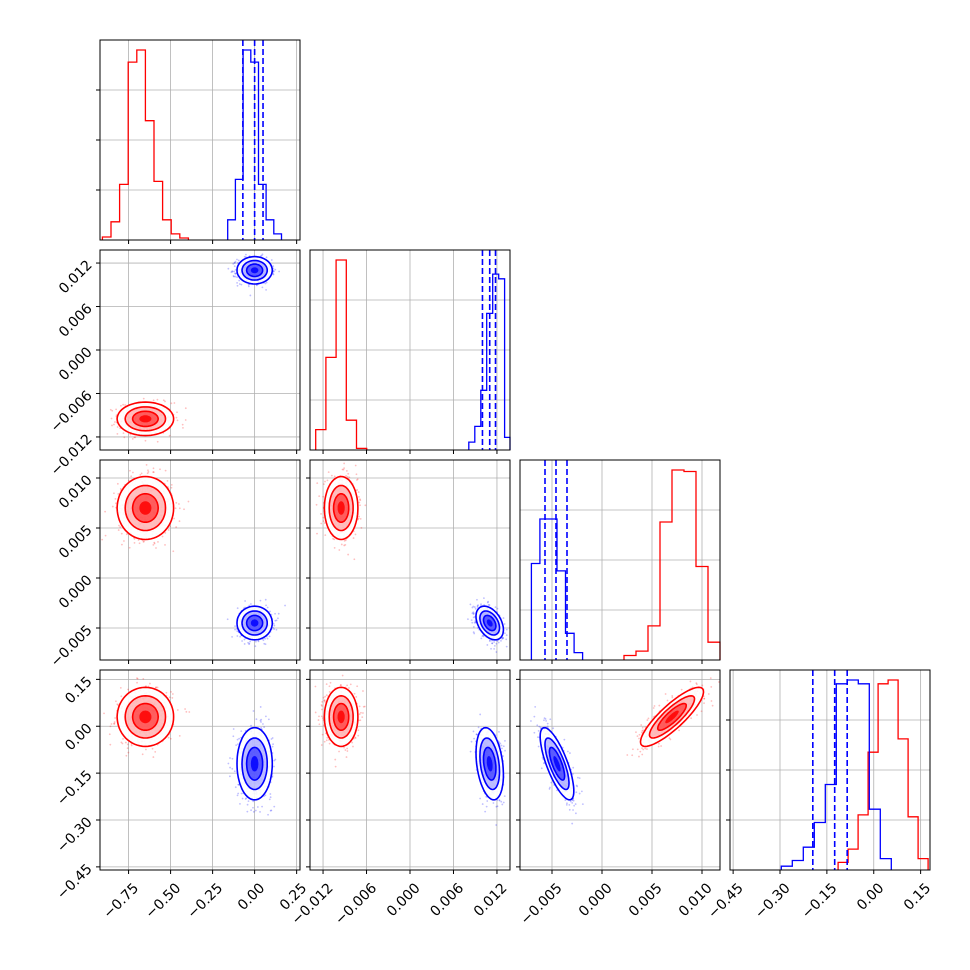 This screenshot has width=970, height=970. Describe the element at coordinates (620, 560) in the screenshot. I see `histogram-panel` at that location.